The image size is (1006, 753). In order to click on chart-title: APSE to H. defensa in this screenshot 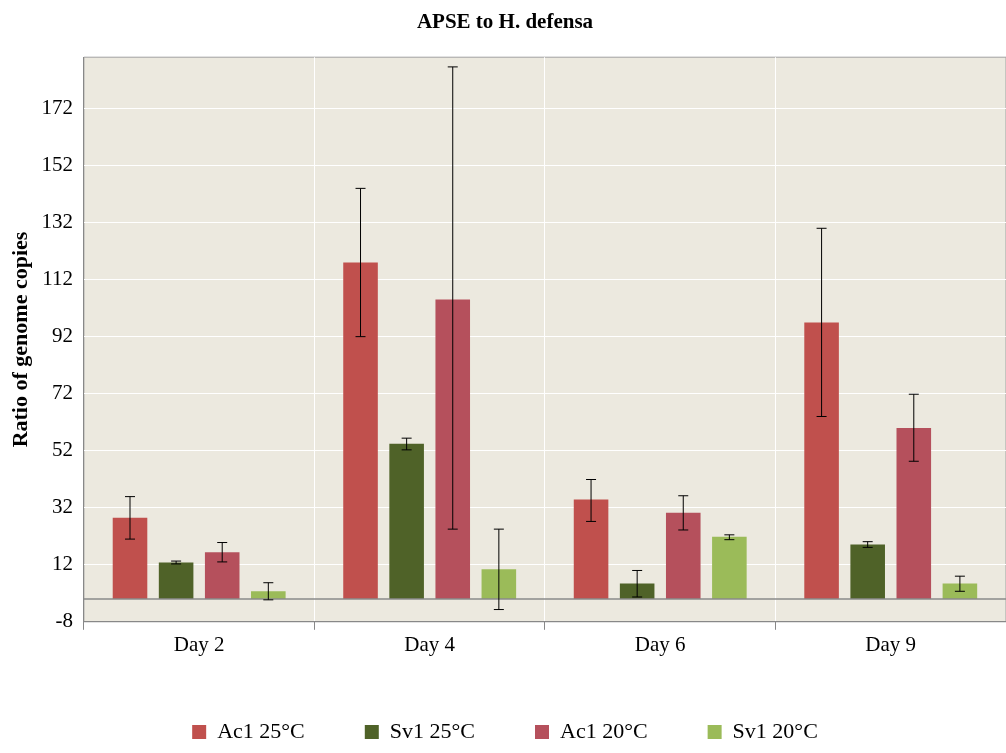, I will do `click(505, 21)`.